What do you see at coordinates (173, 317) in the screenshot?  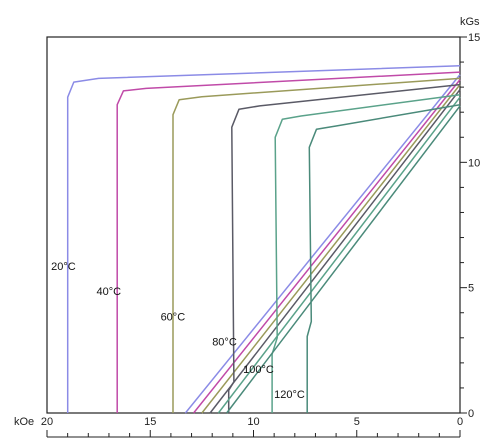 I see `curve-label: 60°C` at bounding box center [173, 317].